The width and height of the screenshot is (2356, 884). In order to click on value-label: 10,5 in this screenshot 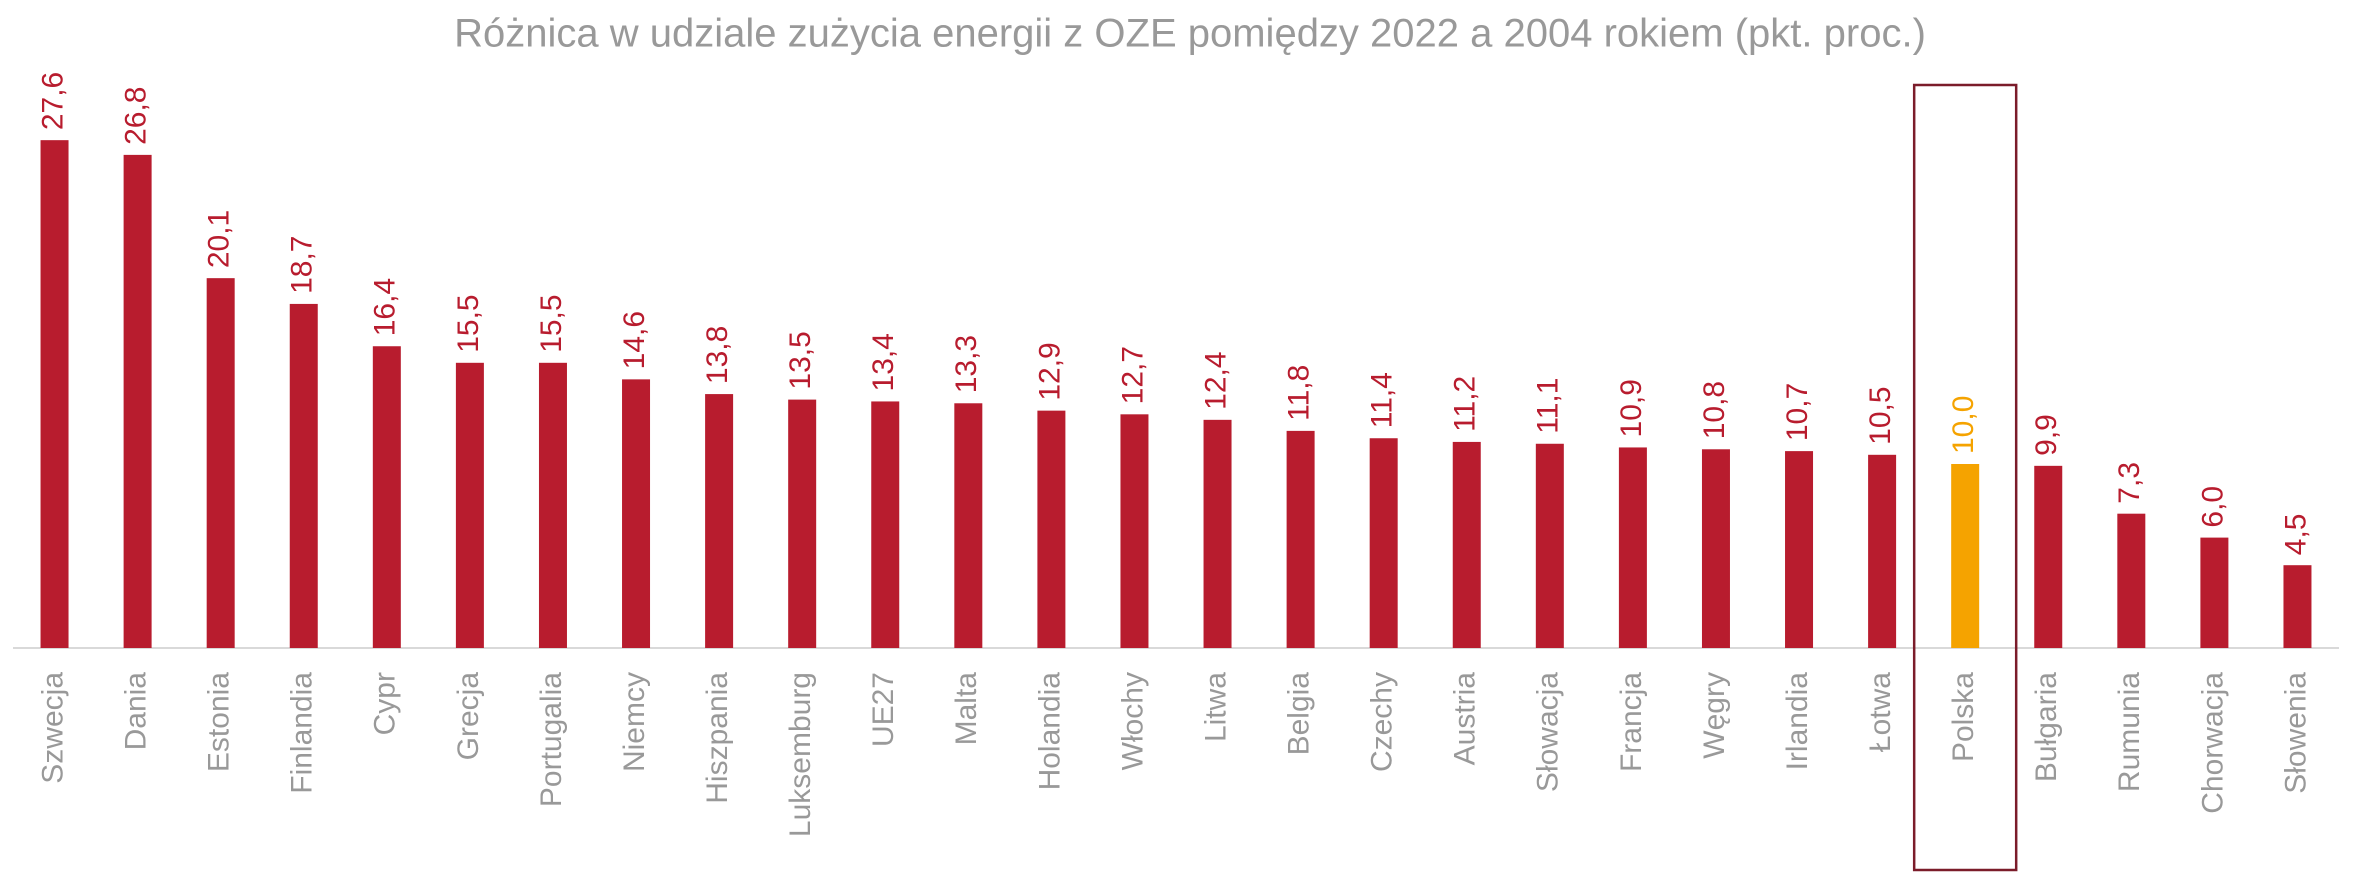, I will do `click(1880, 415)`.